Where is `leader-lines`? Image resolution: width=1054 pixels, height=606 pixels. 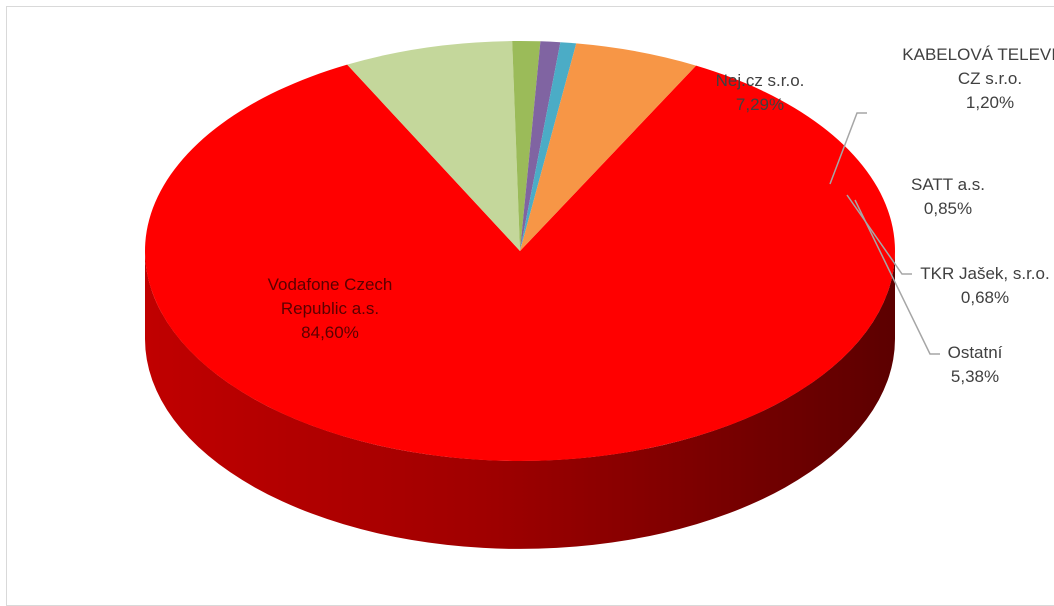
leader-lines is located at coordinates (884, 233).